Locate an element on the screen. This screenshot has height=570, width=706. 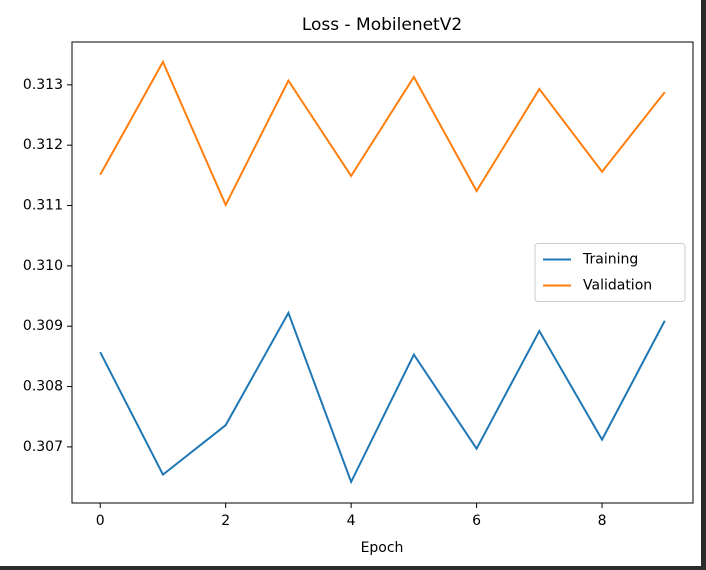
y-tick-label: 0.307 is located at coordinates (43, 447).